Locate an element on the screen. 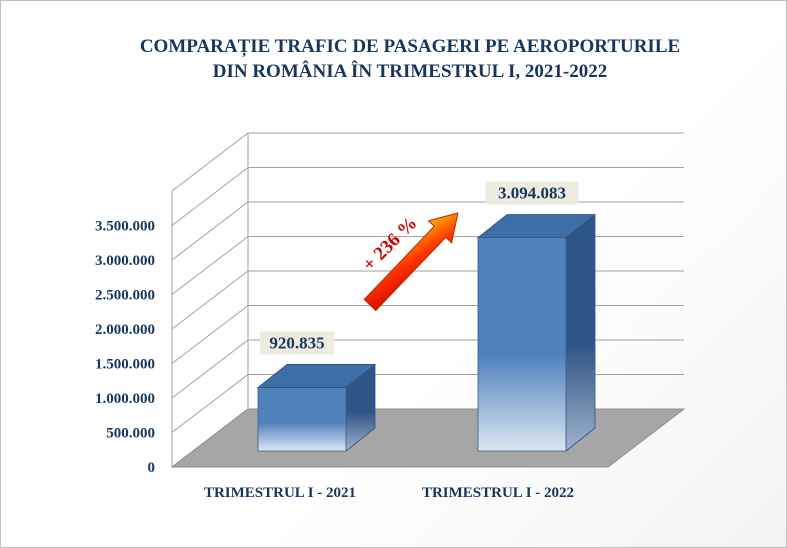 This screenshot has height=548, width=787. y-tick-label: 2.500.000 is located at coordinates (125, 296).